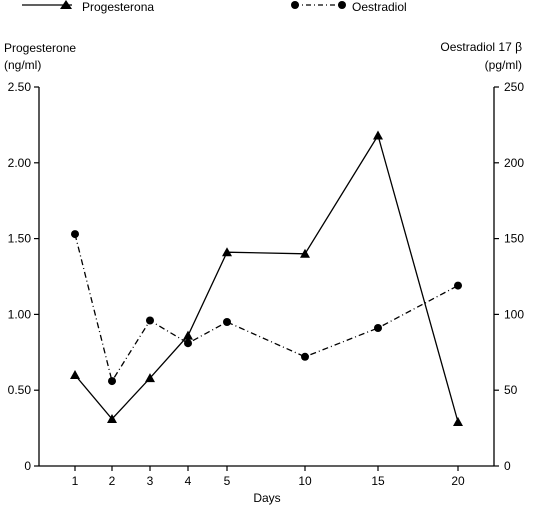  What do you see at coordinates (379, 7) in the screenshot?
I see `legend-label-oestradiol: Oestradiol` at bounding box center [379, 7].